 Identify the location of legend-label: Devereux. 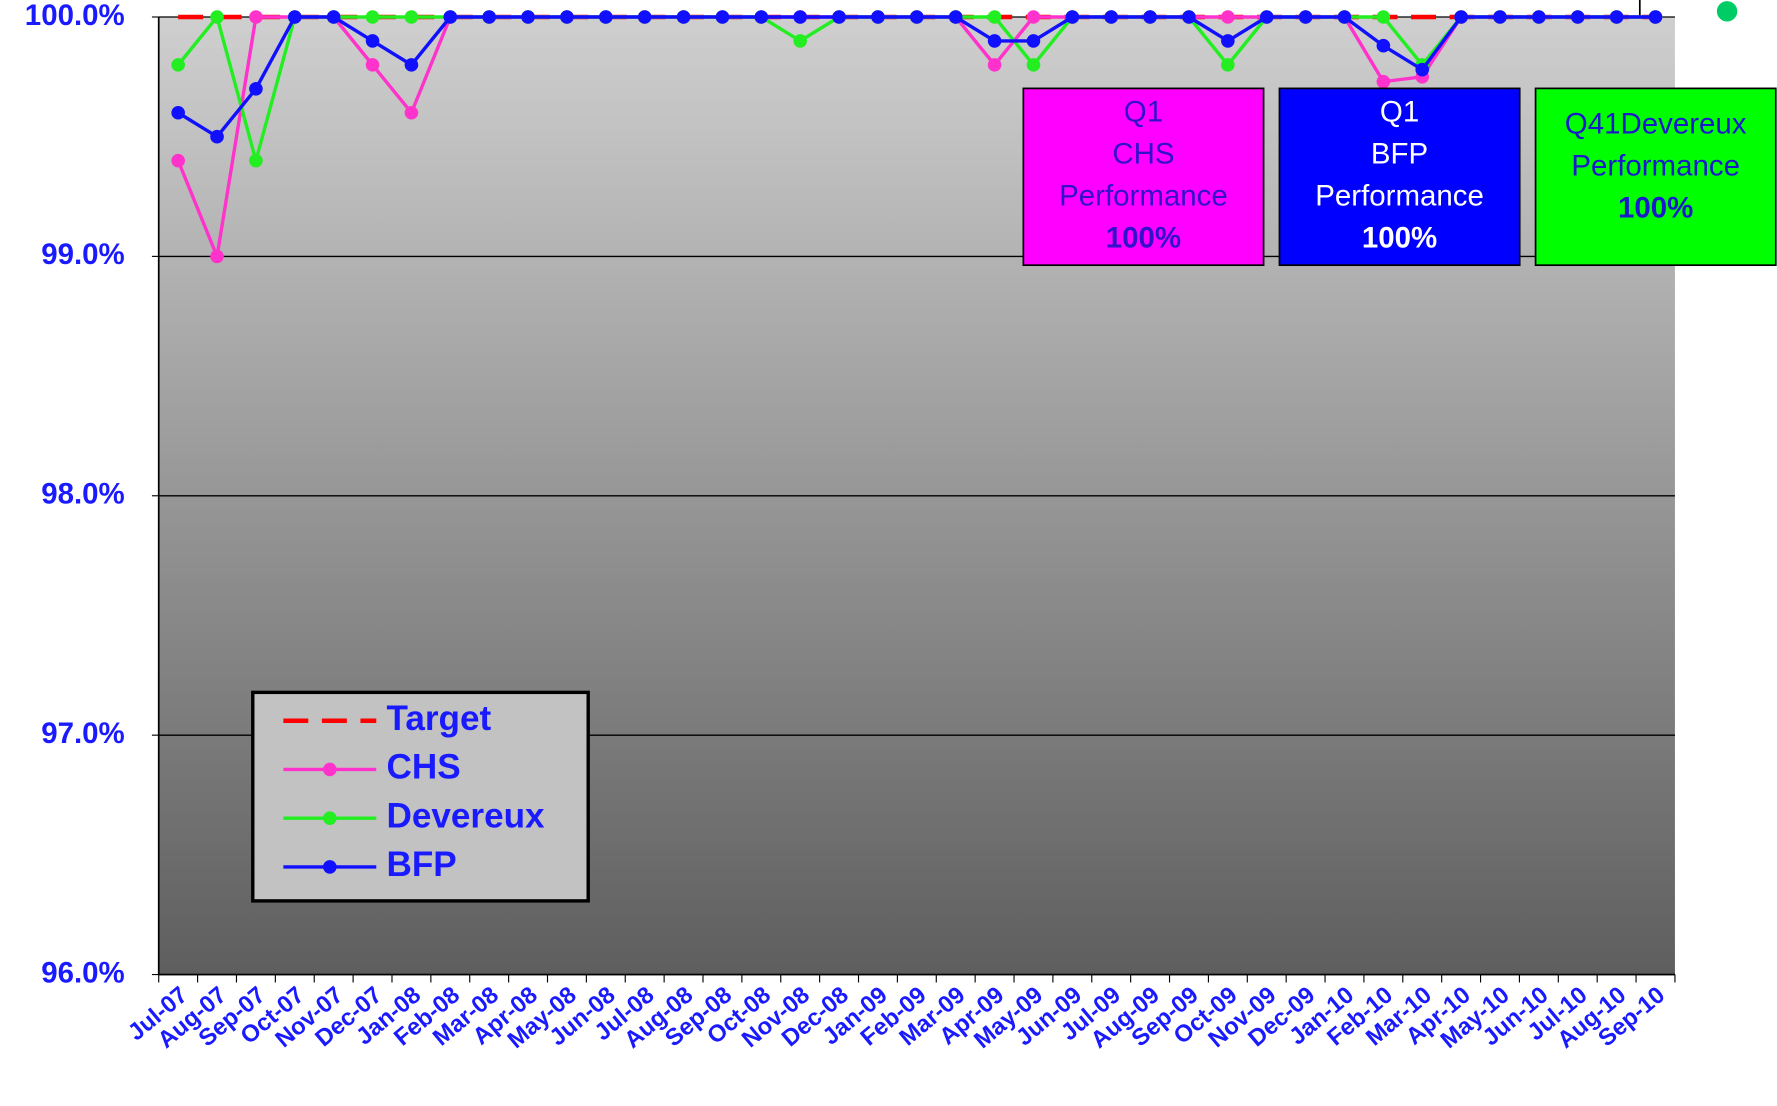
(465, 815).